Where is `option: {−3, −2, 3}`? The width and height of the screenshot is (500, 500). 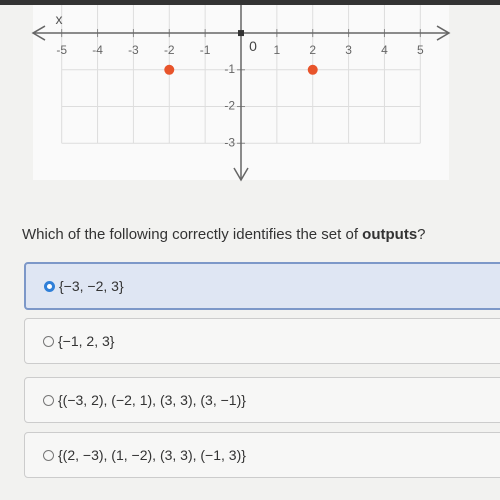 option: {−3, −2, 3} is located at coordinates (262, 286).